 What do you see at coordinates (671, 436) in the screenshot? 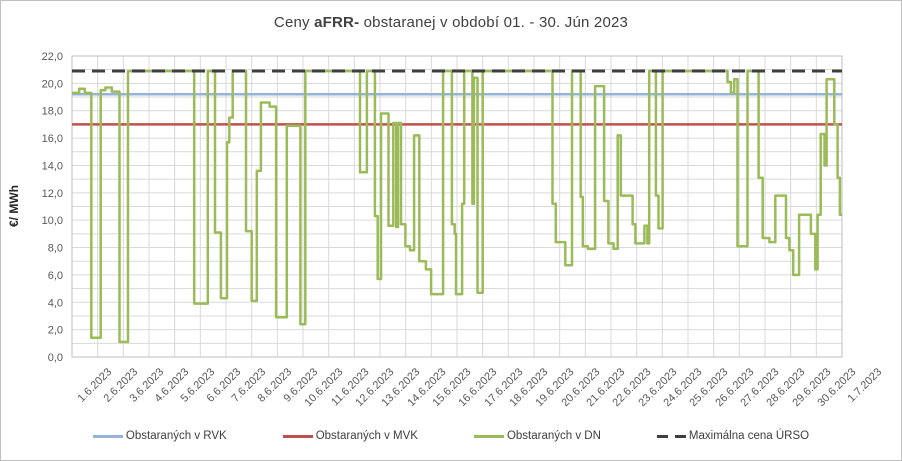
I see `urso-dashed-swatch-icon` at bounding box center [671, 436].